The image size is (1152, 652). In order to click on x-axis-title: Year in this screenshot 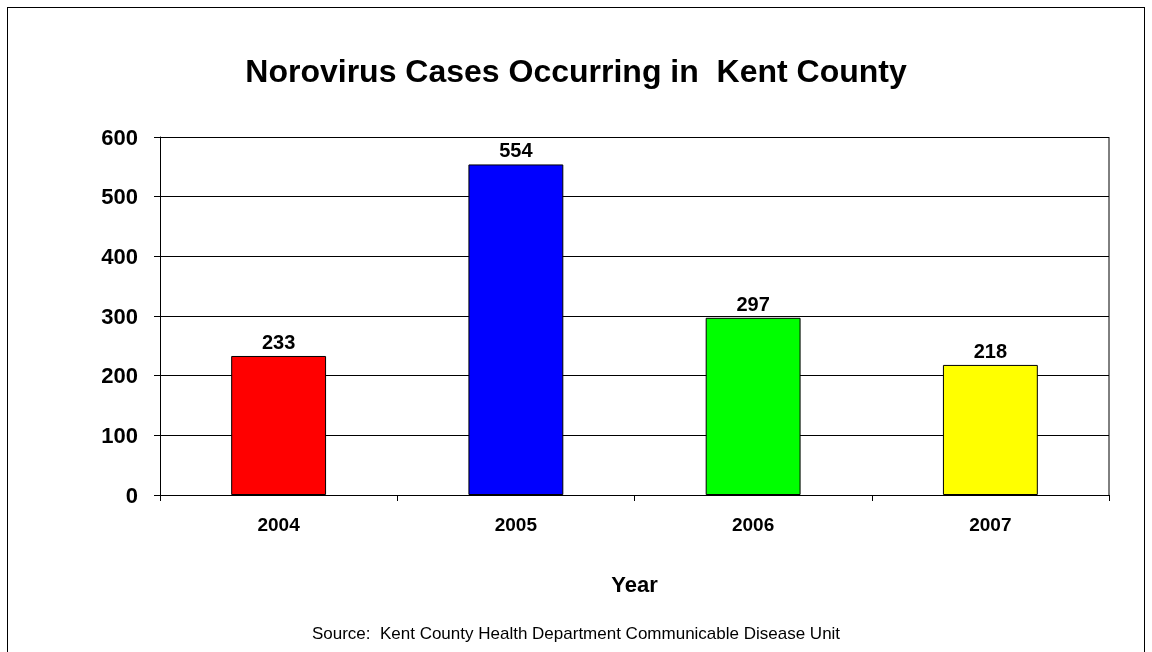, I will do `click(635, 584)`.